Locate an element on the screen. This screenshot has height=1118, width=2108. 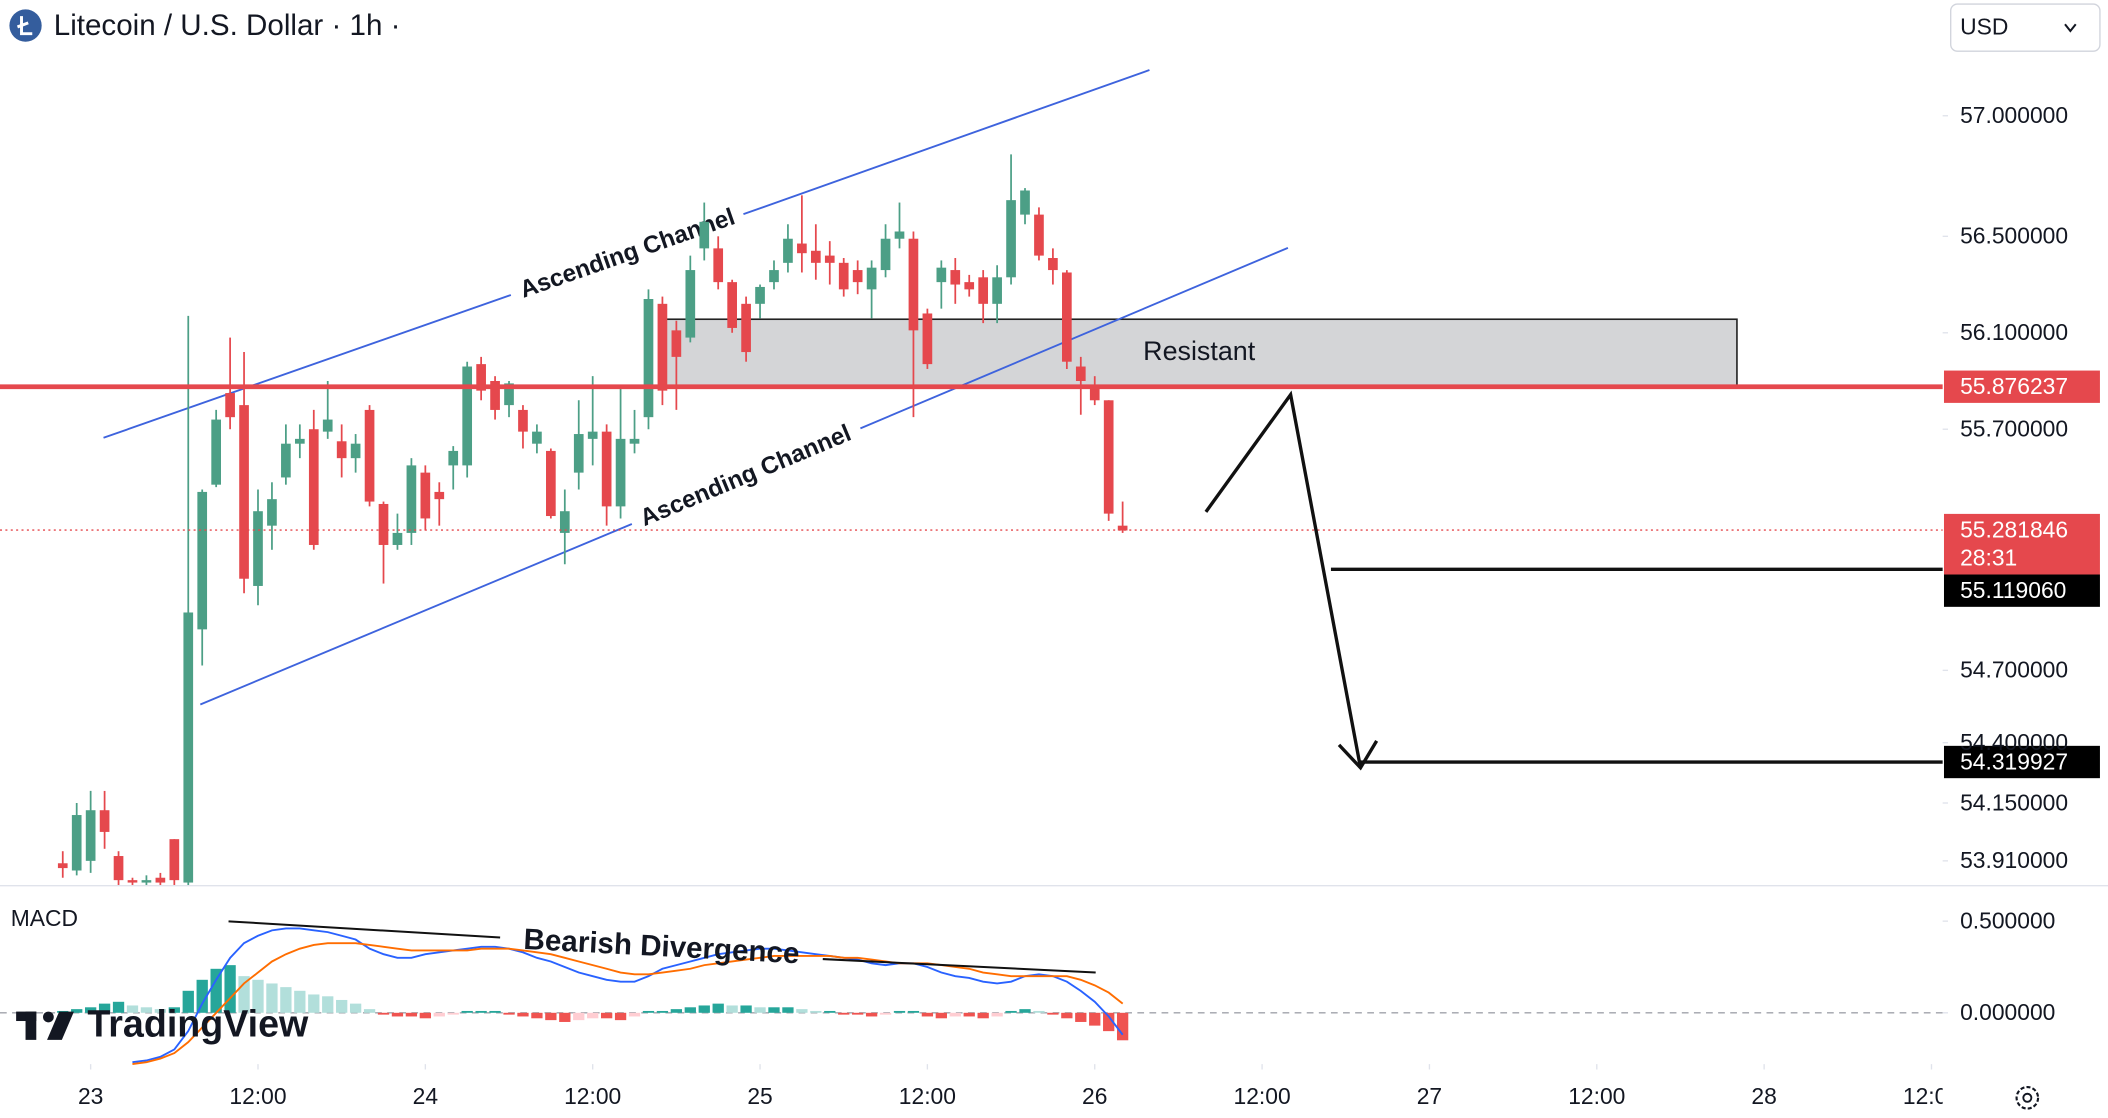
channel-line is located at coordinates (307, 366).